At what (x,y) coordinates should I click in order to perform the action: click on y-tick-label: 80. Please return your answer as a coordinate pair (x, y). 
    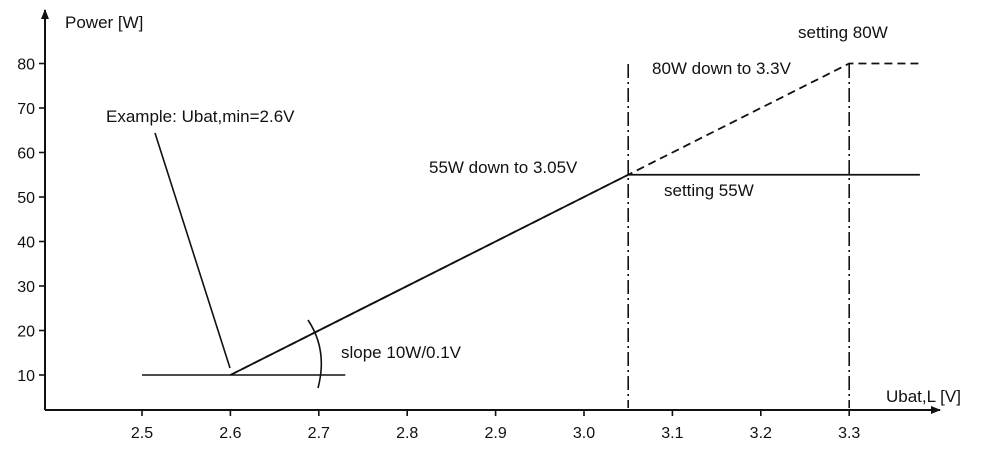
    Looking at the image, I should click on (26, 65).